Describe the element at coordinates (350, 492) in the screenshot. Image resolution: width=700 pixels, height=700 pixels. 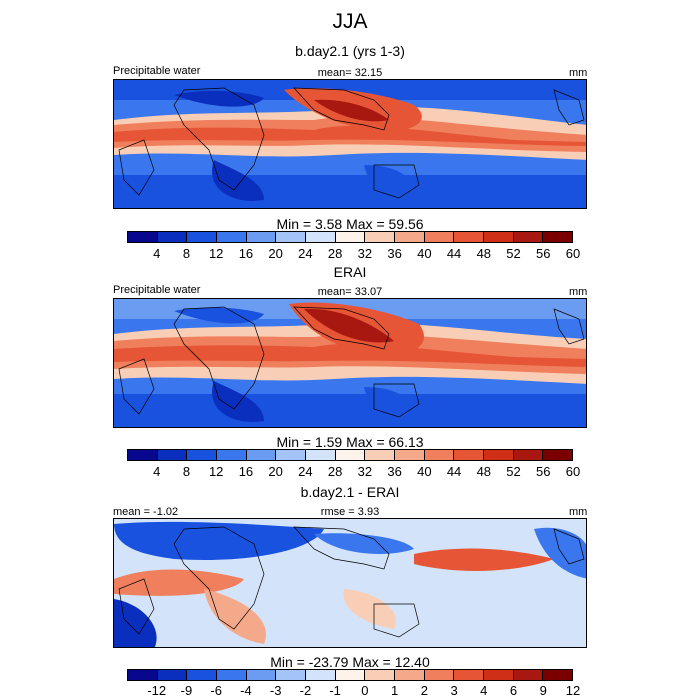
I see `panel-3-title: b.day2.1 - ERAI` at that location.